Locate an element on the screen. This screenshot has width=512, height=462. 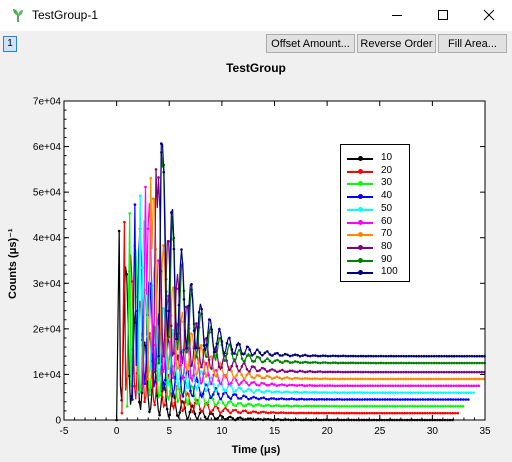
legend-label: 20 is located at coordinates (387, 170).